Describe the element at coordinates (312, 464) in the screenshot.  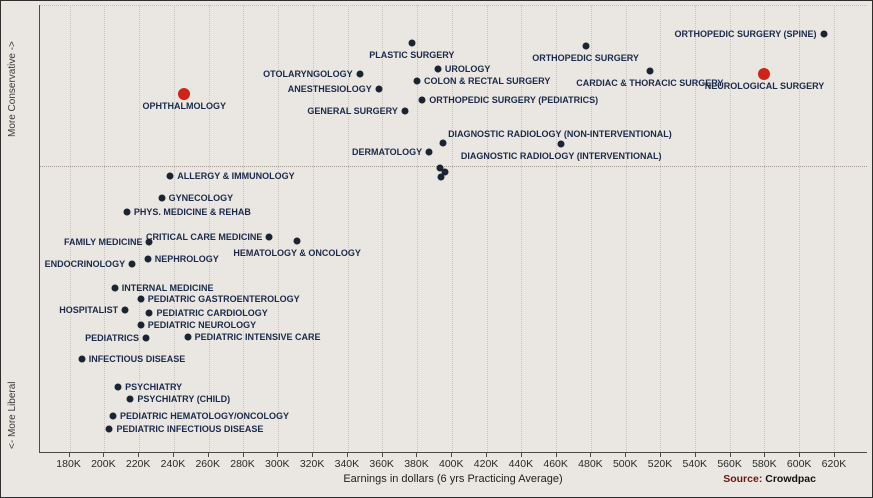
I see `x-tick-label: 320K` at that location.